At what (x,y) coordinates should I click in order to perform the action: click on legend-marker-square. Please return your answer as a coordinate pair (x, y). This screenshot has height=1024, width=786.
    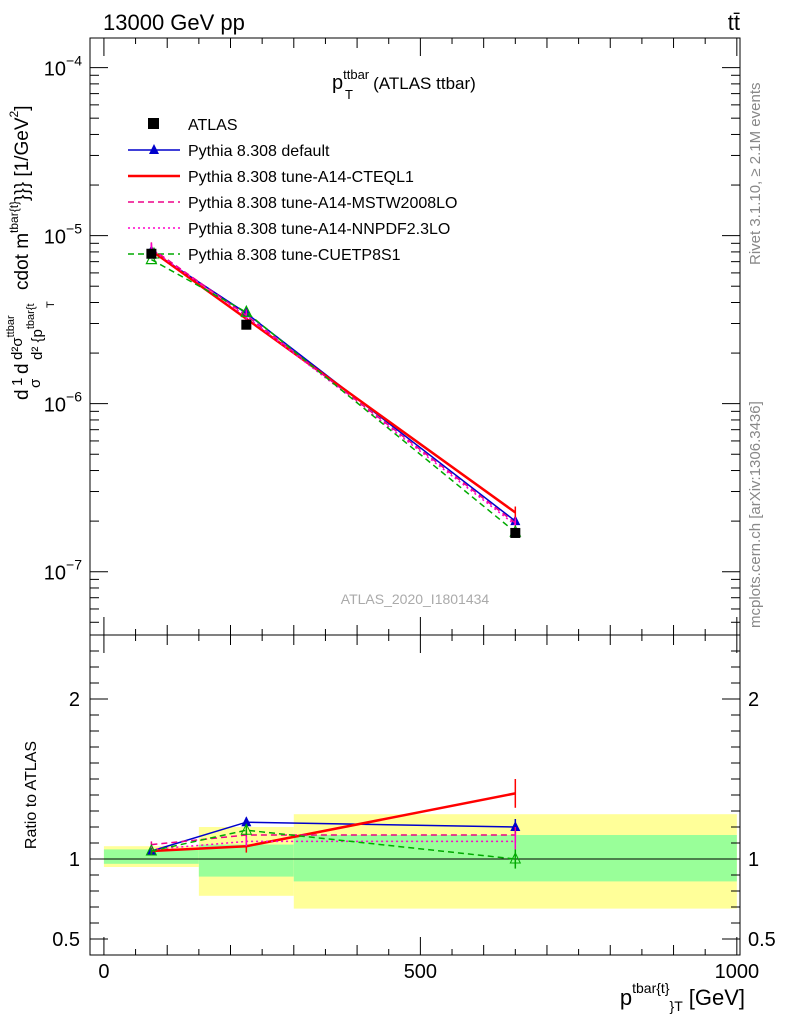
    Looking at the image, I should click on (153, 123).